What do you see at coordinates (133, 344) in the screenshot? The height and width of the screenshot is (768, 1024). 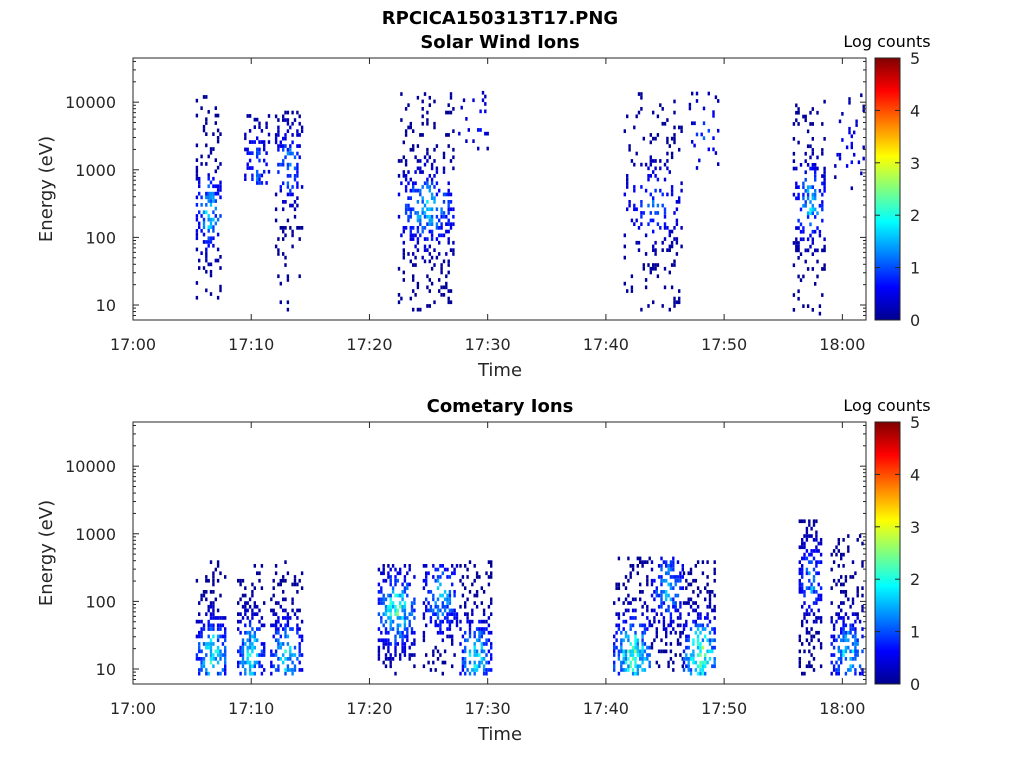 I see `x-tick-label: 17:00` at bounding box center [133, 344].